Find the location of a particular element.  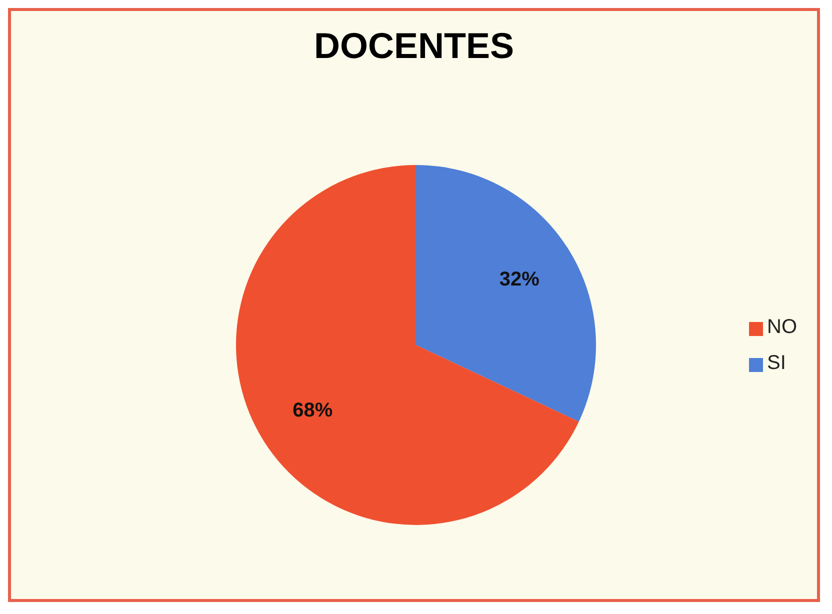

chart-title: DOCENTES is located at coordinates (414, 46).